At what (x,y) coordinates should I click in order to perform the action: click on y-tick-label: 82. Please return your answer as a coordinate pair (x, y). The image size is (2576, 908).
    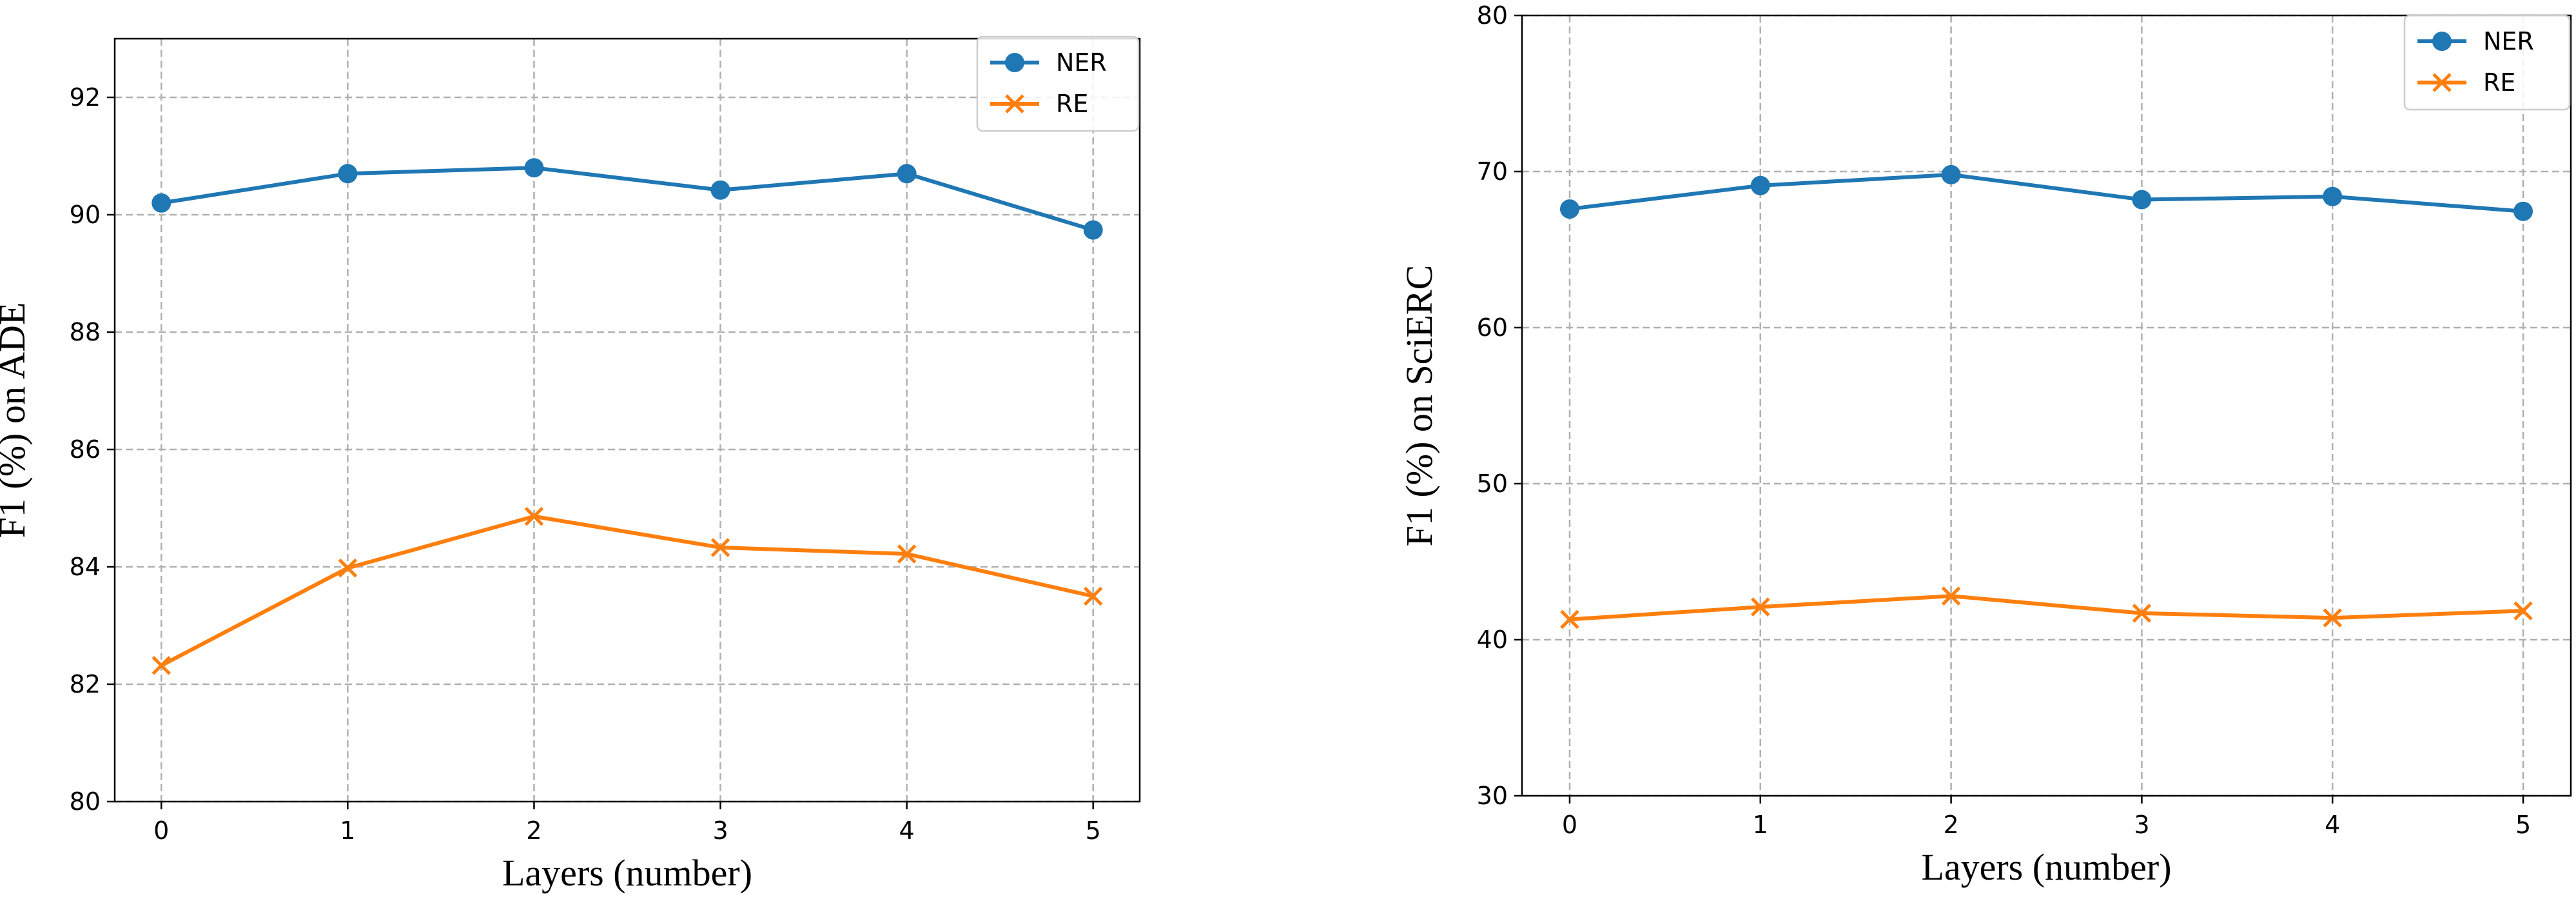
    Looking at the image, I should click on (86, 684).